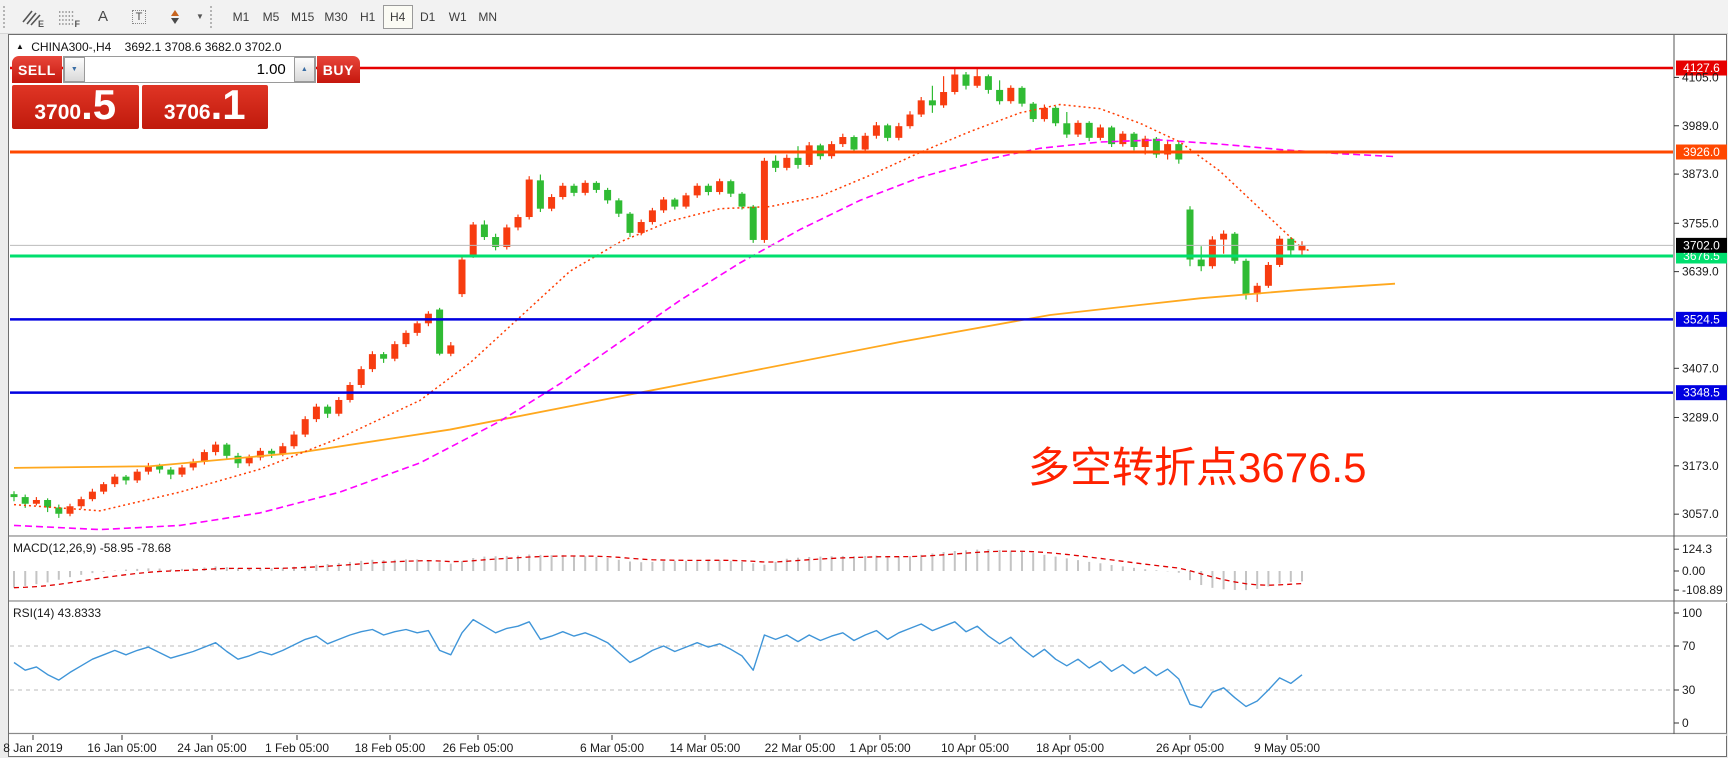 The image size is (1728, 758). I want to click on level-badge-text: 3524.5, so click(1701, 319).